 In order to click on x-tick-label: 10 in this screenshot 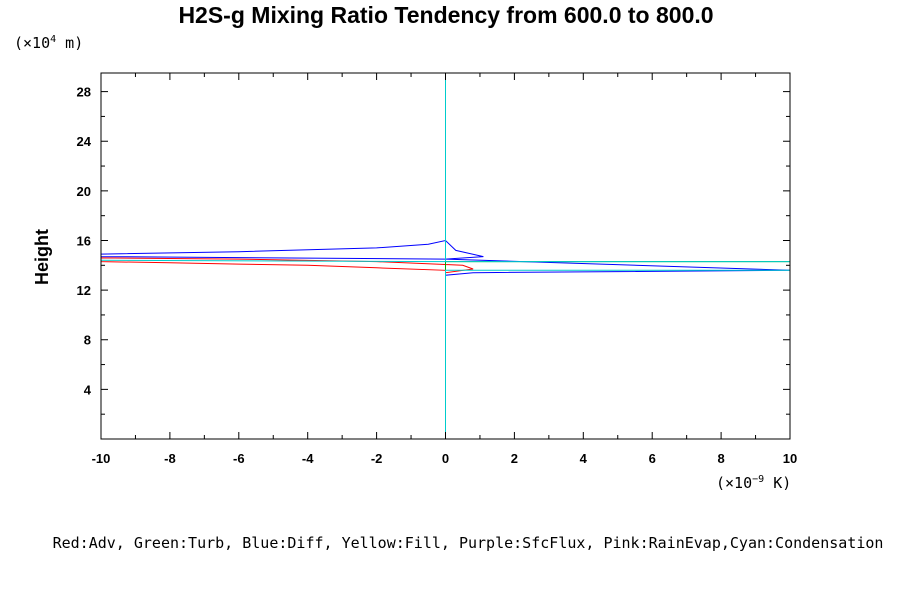, I will do `click(790, 458)`.